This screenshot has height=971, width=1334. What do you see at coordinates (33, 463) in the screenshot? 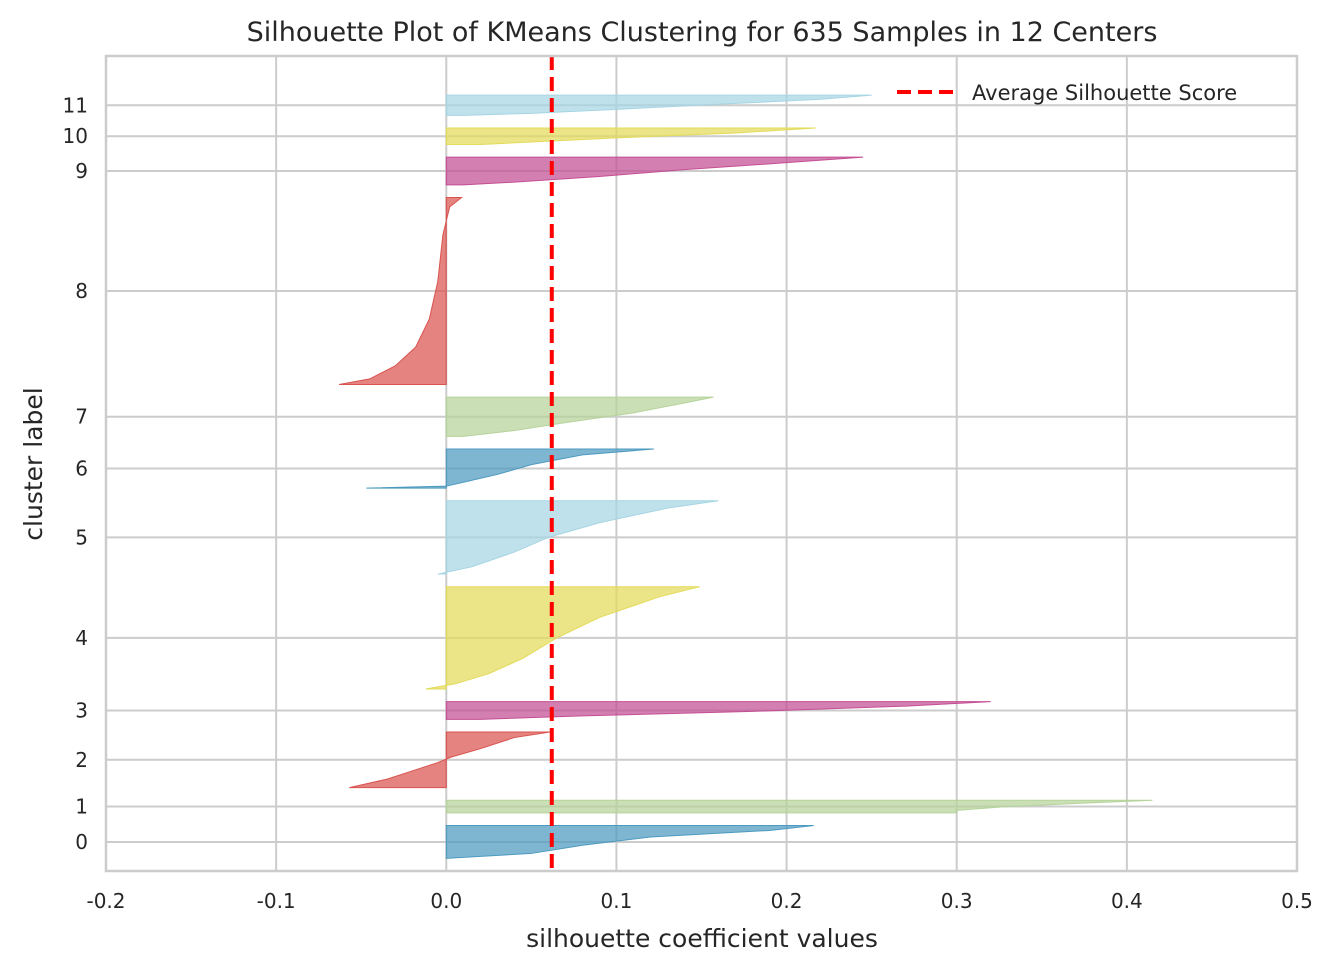
I see `y-axis-label: cluster label` at bounding box center [33, 463].